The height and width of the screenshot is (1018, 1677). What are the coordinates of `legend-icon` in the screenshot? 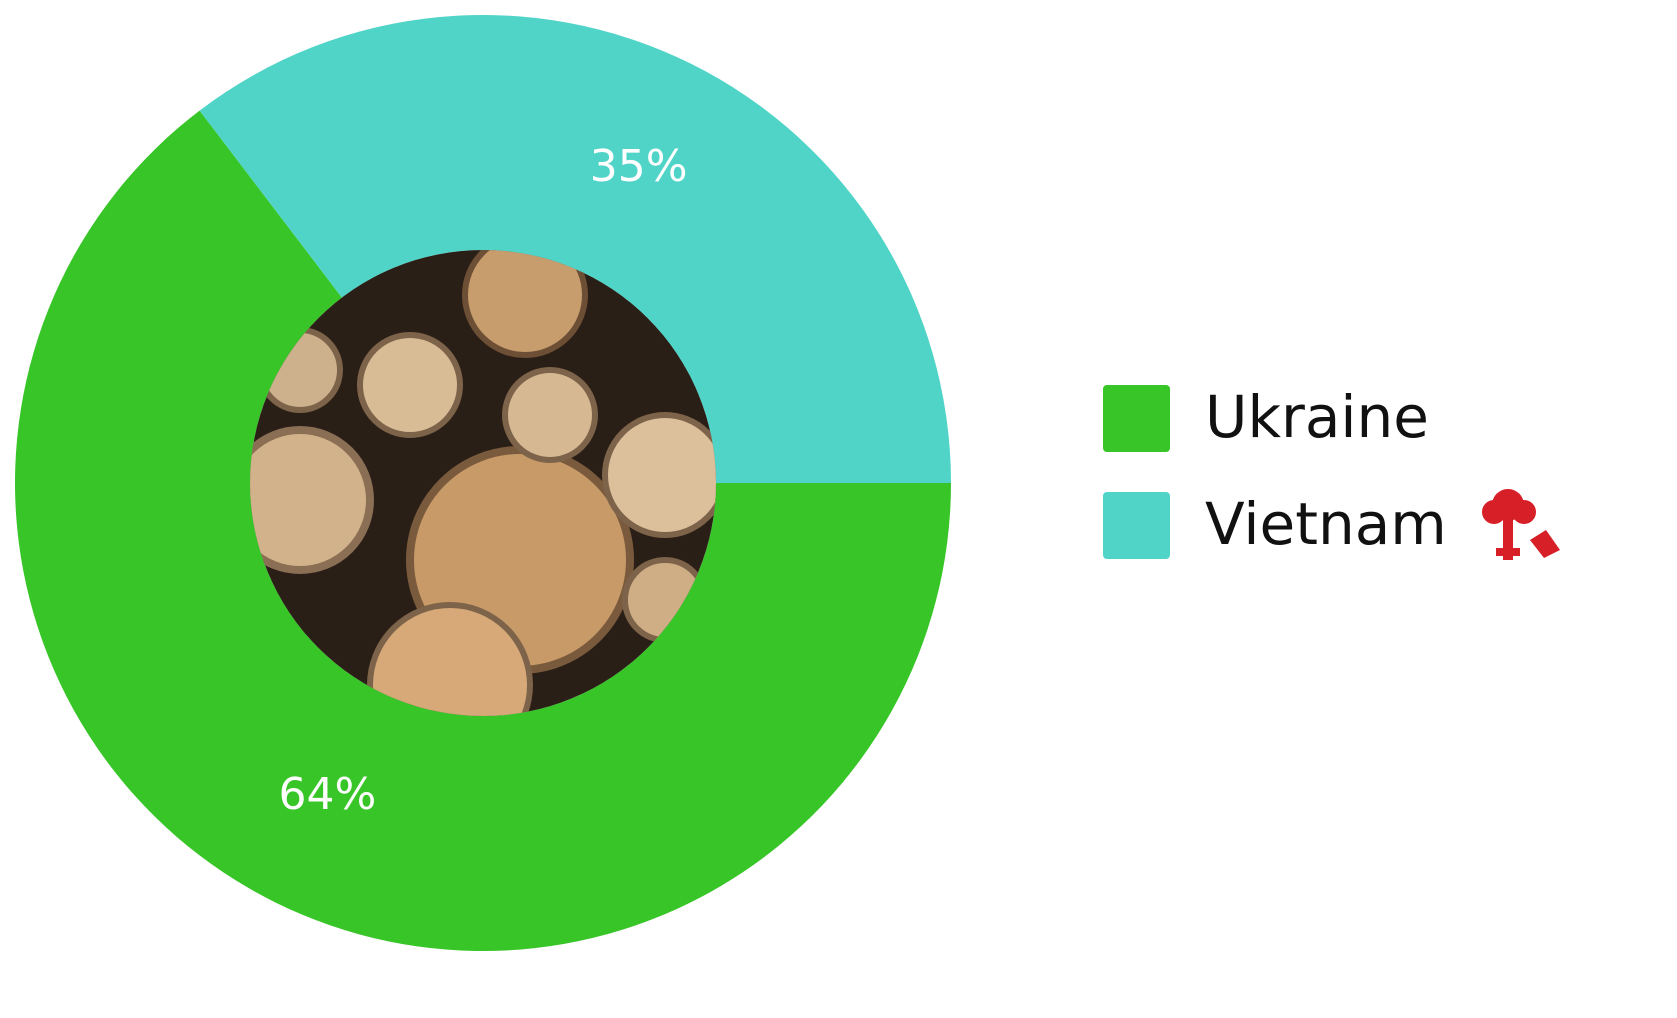 It's located at (1521, 524).